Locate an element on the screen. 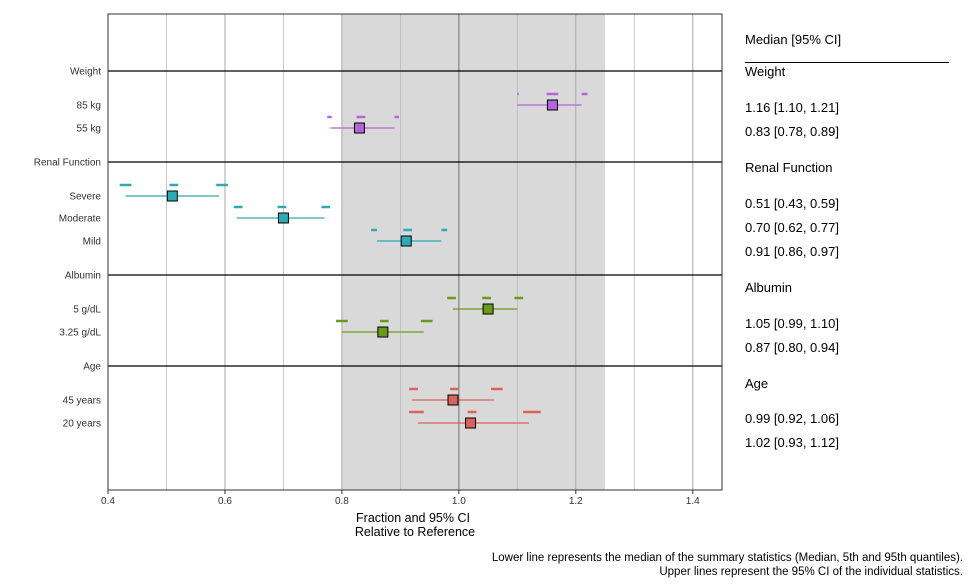 This screenshot has width=970, height=584. x-tick-label: 0.8 is located at coordinates (342, 501).